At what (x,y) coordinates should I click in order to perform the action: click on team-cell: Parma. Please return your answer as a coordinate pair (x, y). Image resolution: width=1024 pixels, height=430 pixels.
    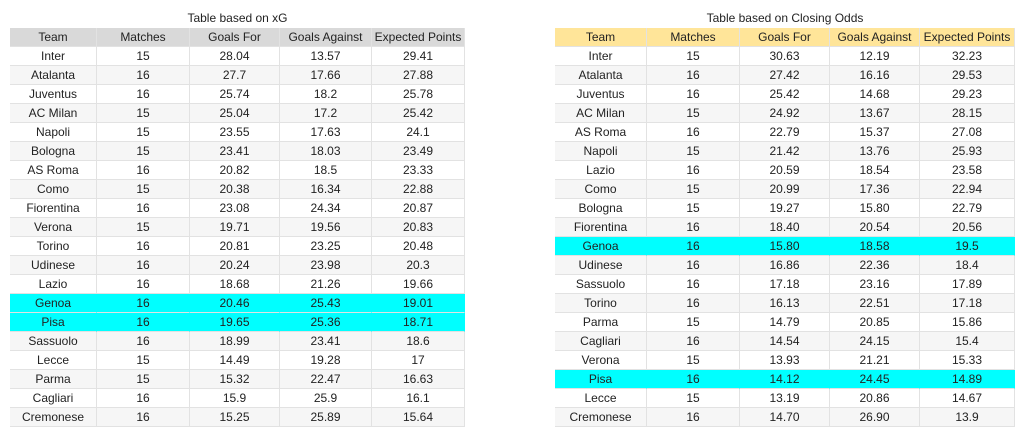
    Looking at the image, I should click on (53, 379).